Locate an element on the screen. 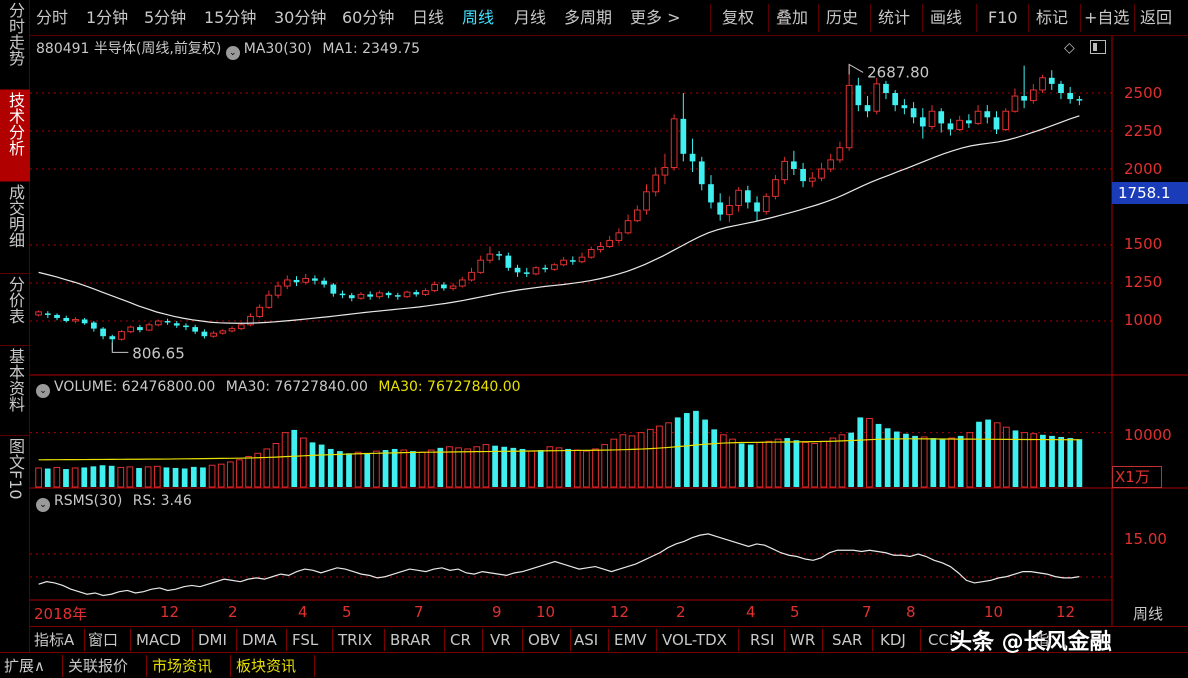 The image size is (1188, 678). period-timeshare: 分时 is located at coordinates (52, 17).